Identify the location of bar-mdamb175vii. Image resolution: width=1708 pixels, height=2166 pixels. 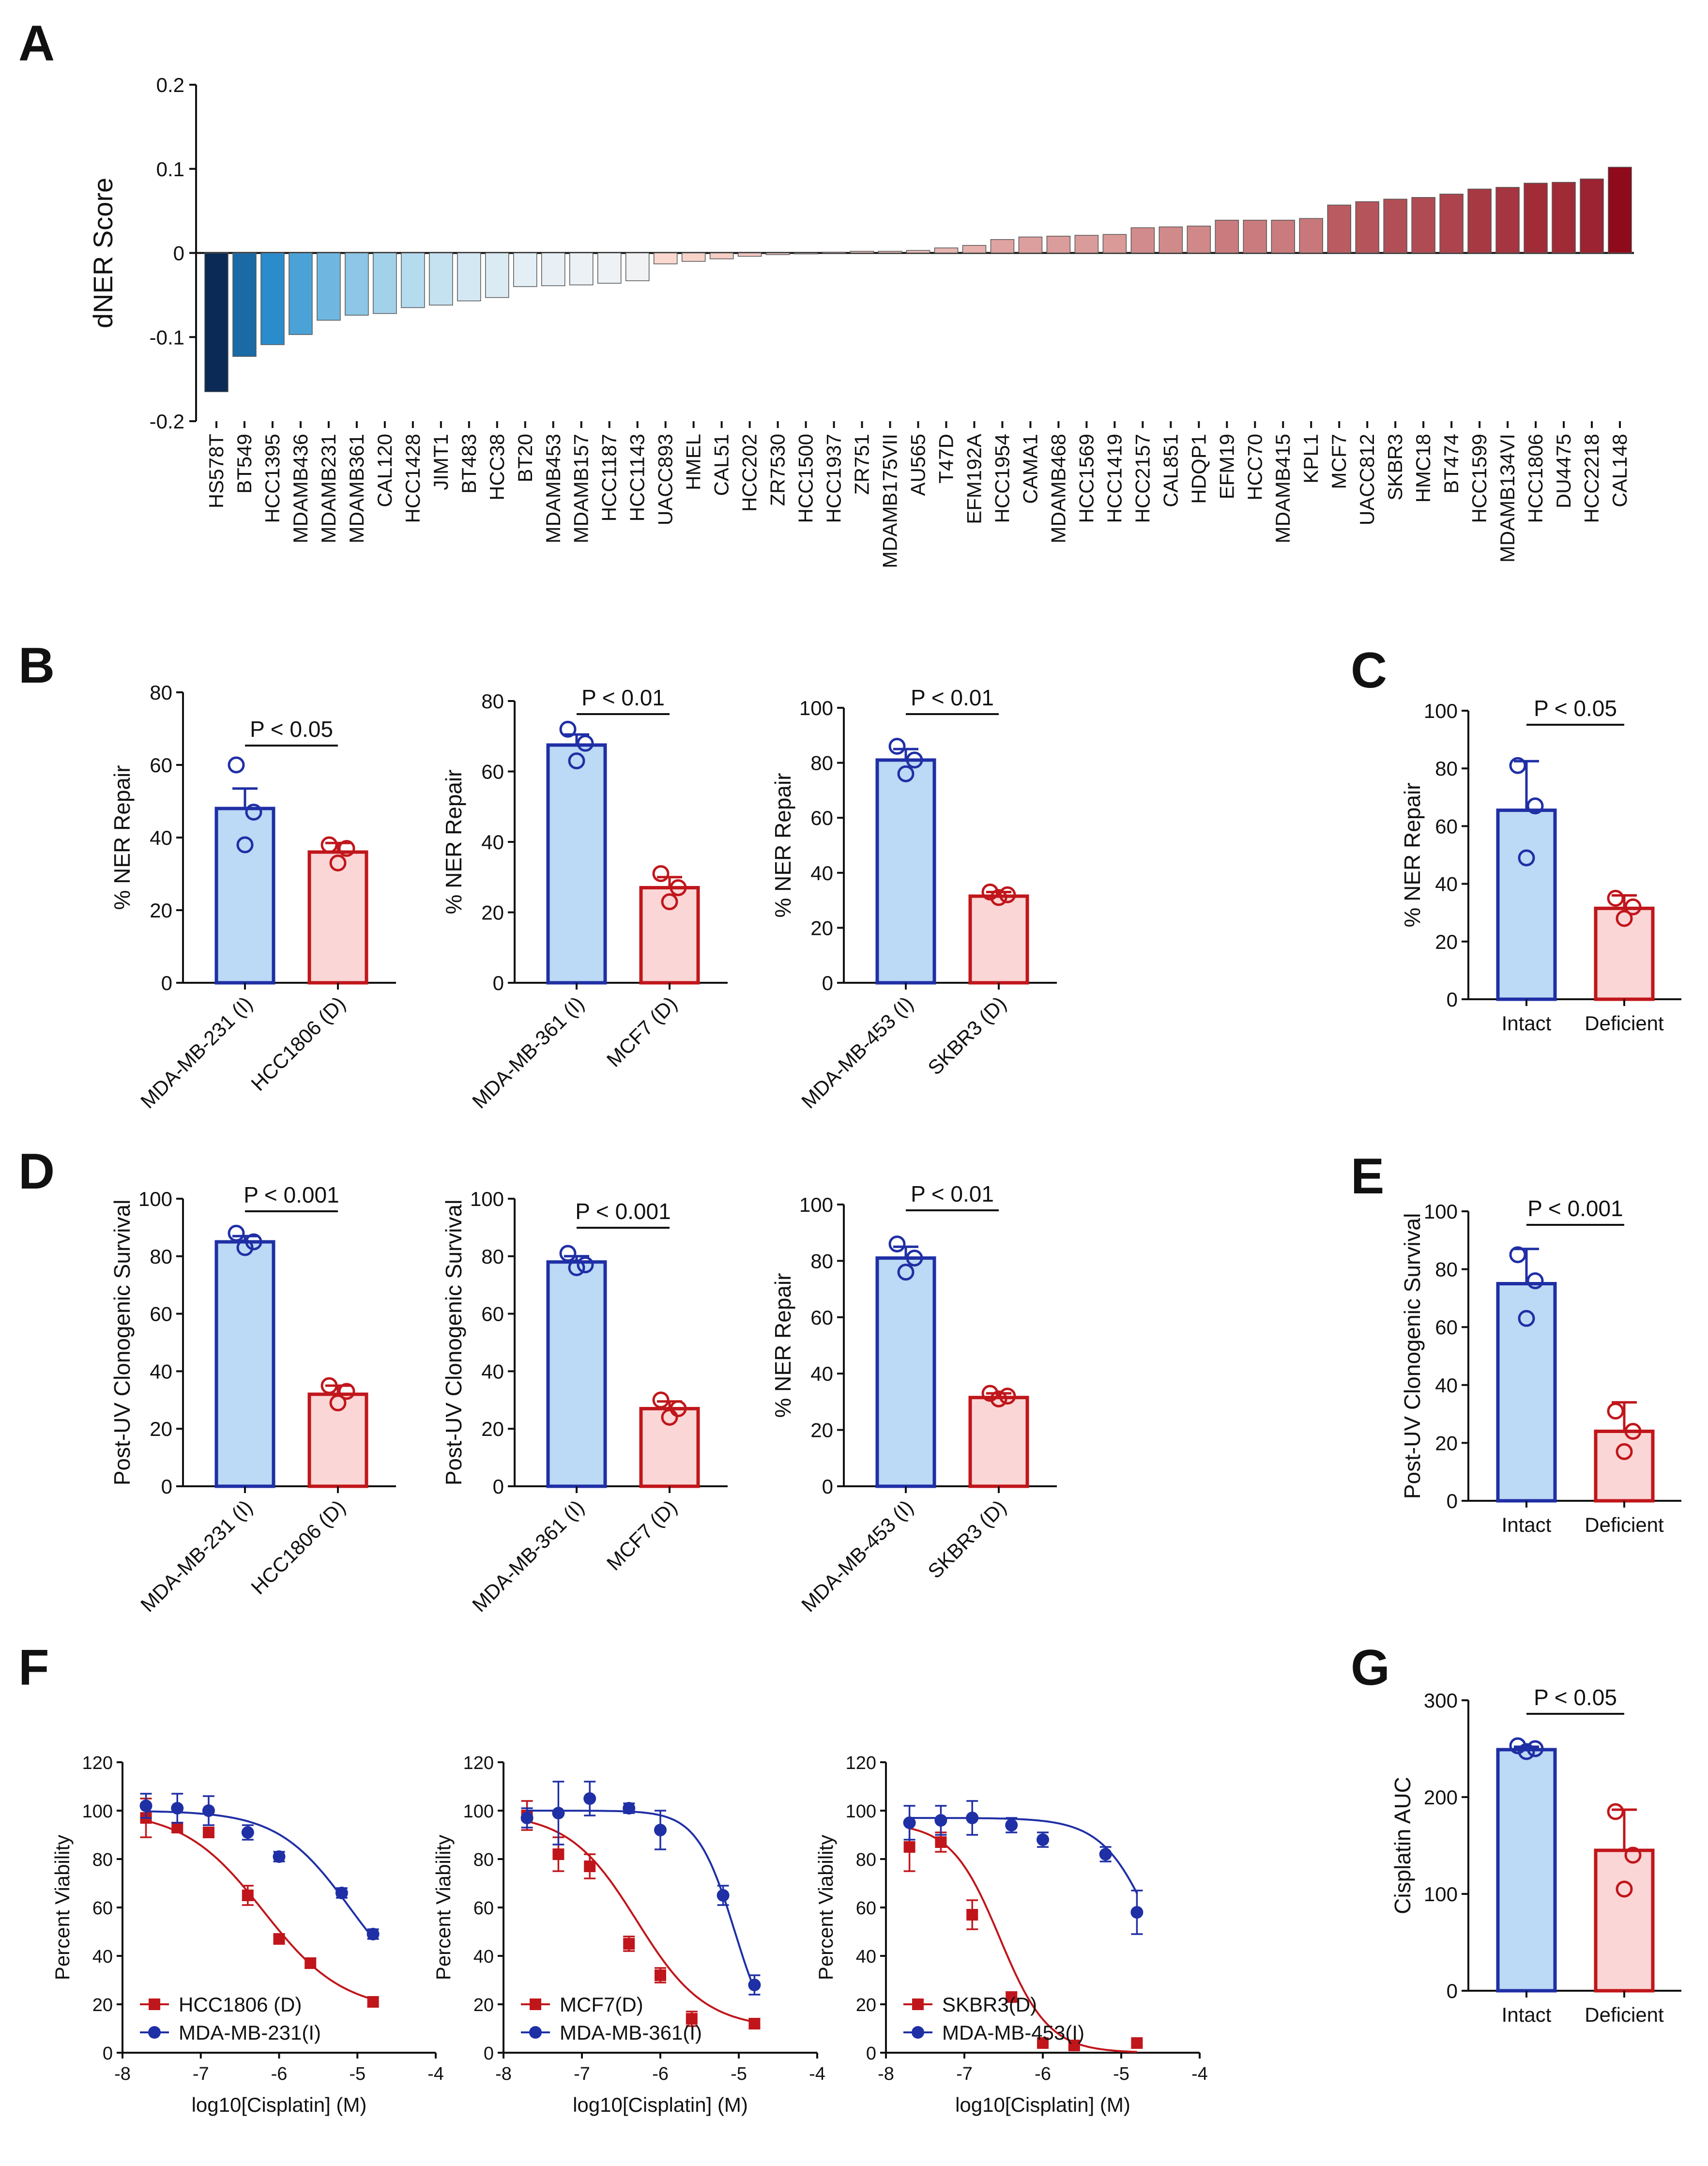
(890, 252).